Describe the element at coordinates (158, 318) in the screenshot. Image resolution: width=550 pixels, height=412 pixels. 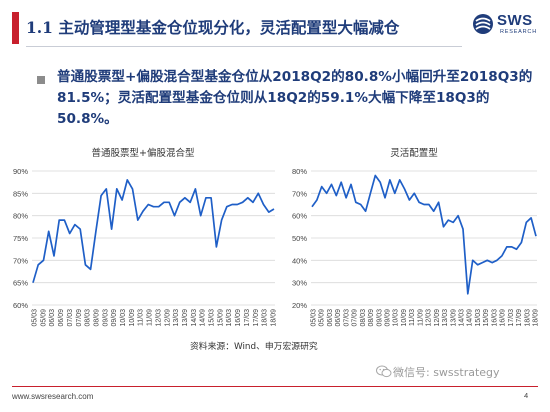
I see `chart-left-x-tick-label: 12/03` at that location.